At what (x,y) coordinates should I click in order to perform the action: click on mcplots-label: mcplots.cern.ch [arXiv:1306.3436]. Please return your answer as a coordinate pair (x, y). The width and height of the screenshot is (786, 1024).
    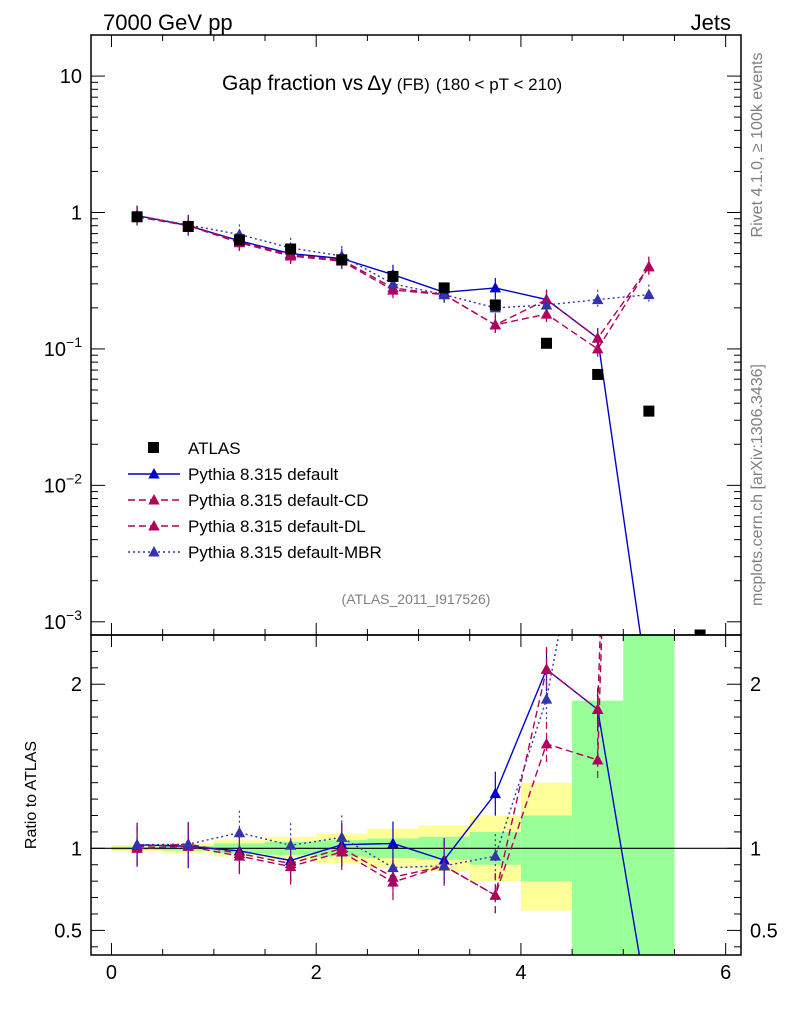
    Looking at the image, I should click on (757, 485).